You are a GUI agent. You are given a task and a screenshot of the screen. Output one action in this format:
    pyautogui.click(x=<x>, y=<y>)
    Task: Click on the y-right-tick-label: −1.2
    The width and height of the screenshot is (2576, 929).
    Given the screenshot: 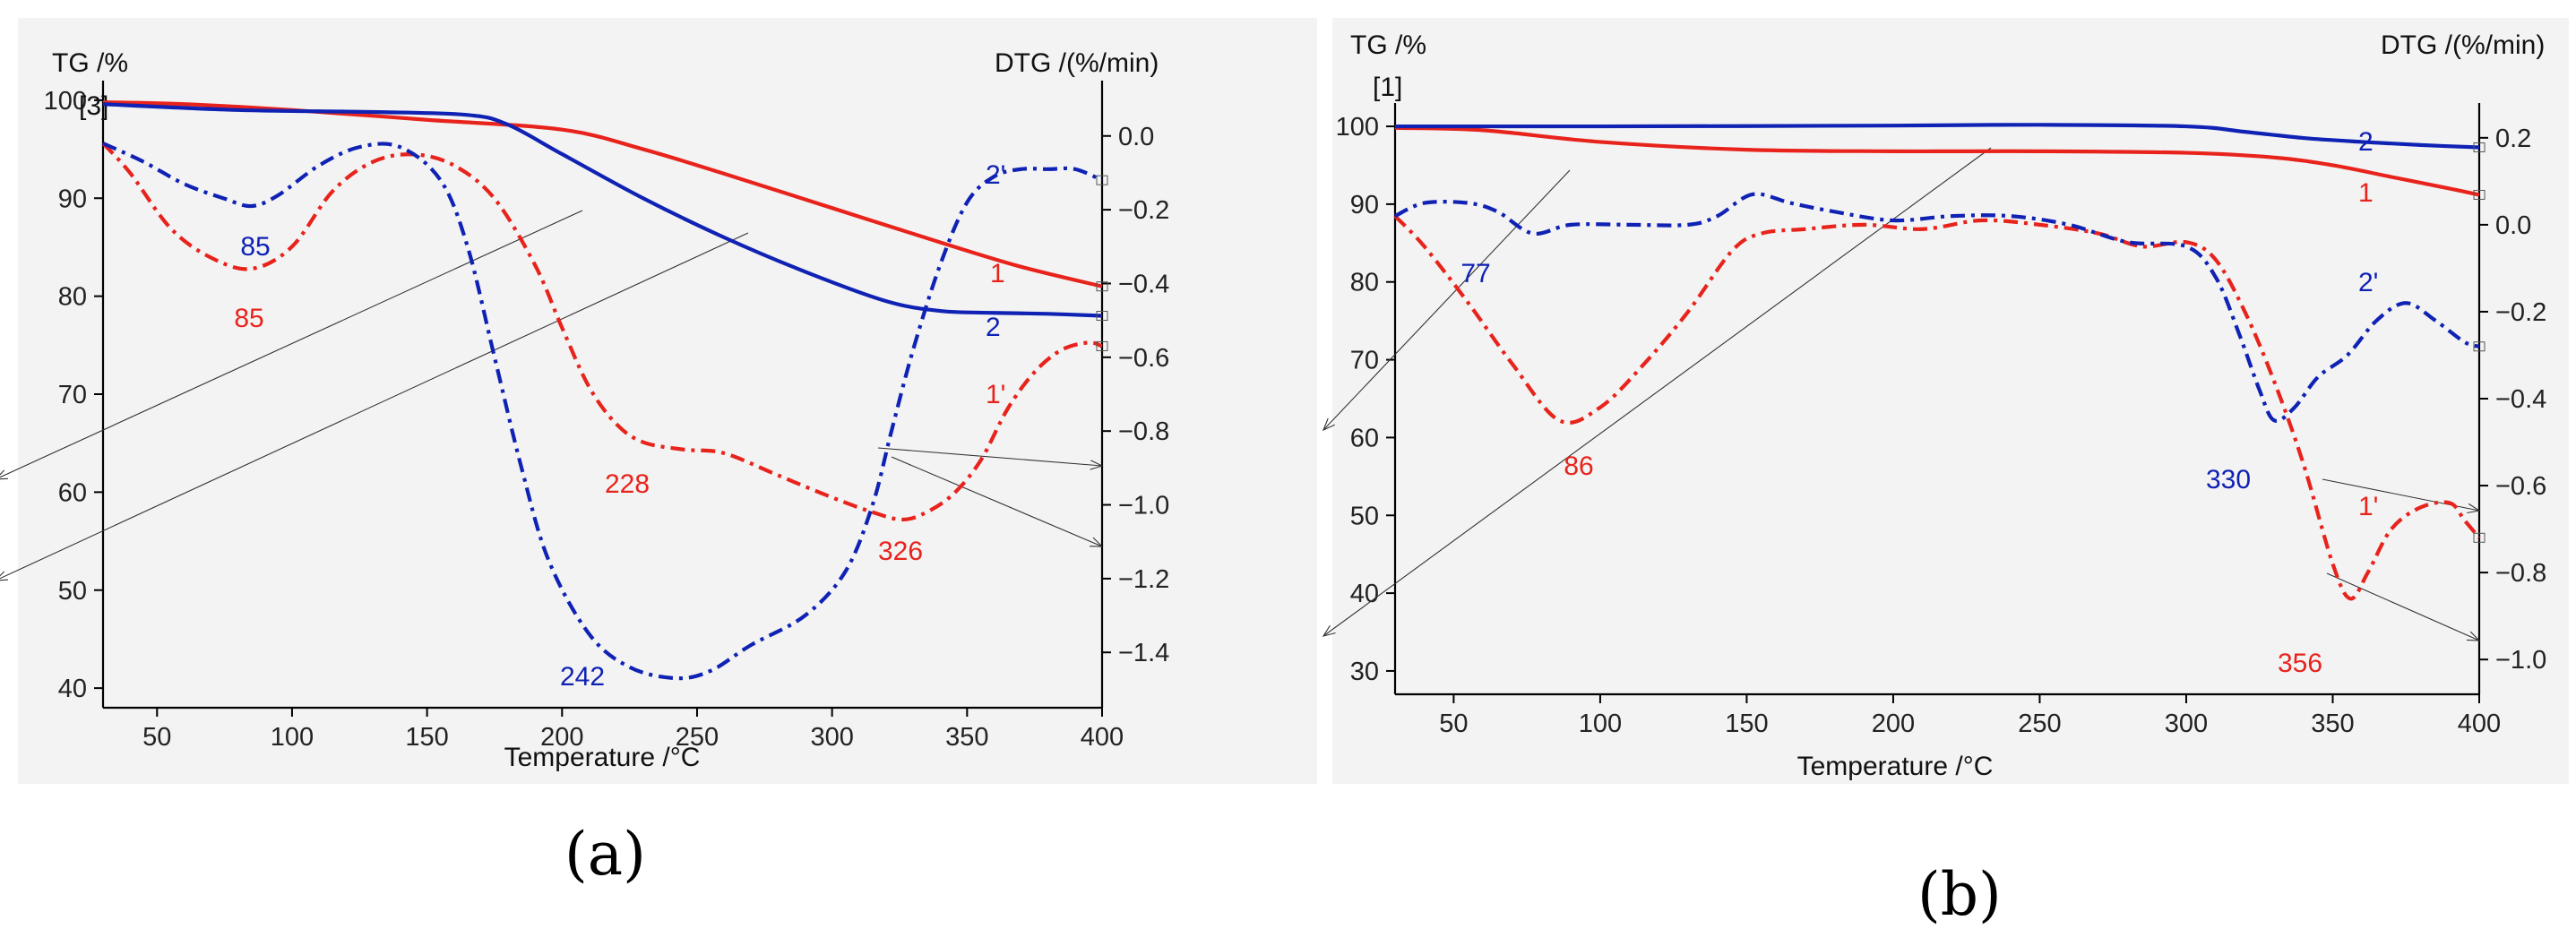 What is the action you would take?
    pyautogui.click(x=1143, y=579)
    